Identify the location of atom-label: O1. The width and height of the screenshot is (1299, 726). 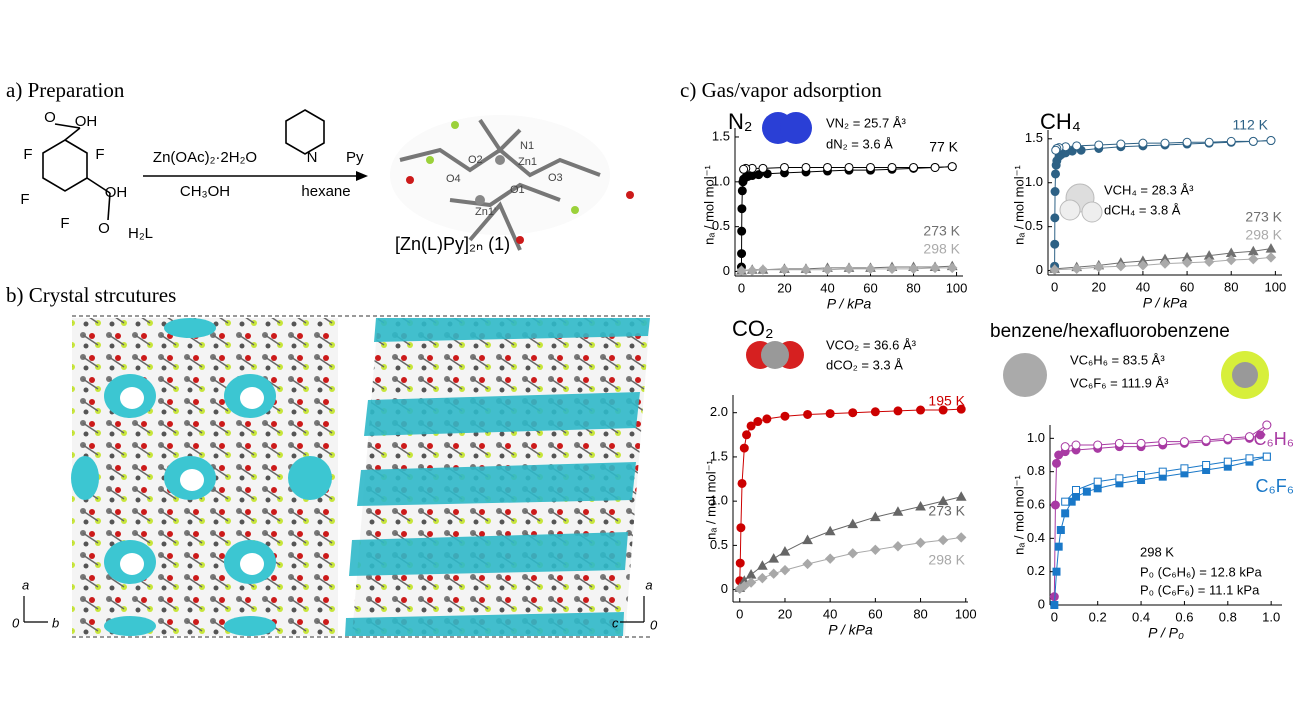
(517, 190).